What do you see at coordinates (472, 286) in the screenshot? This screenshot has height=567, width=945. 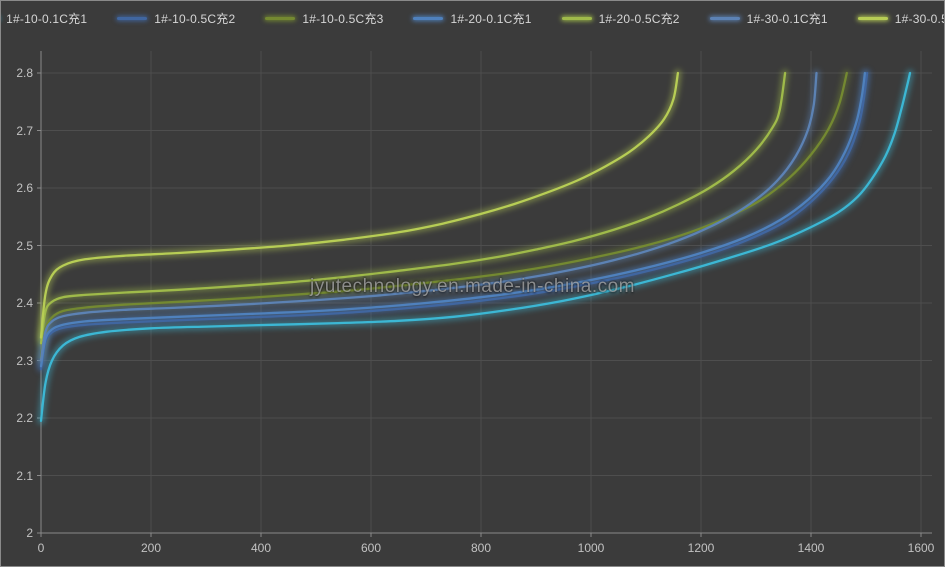 I see `watermark-text: jyutechnology.en.made-in-china.com` at bounding box center [472, 286].